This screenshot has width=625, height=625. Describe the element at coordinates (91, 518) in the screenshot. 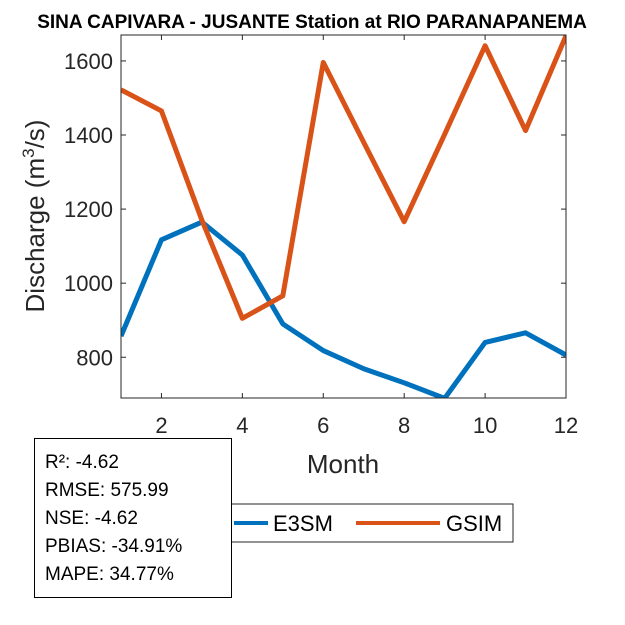

I see `stat-nse: NSE: -4.62` at that location.